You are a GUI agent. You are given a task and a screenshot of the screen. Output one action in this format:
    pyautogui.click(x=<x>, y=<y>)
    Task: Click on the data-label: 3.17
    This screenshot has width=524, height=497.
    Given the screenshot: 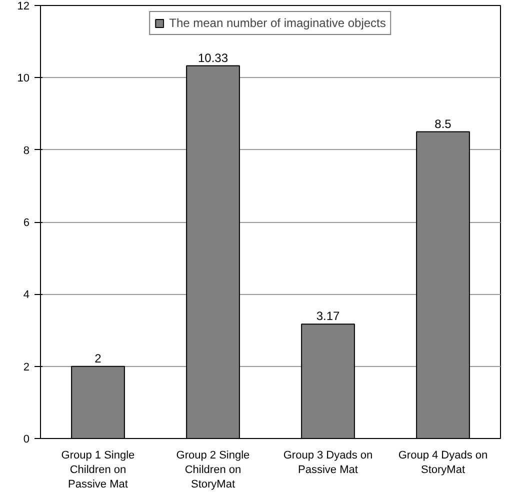 What is the action you would take?
    pyautogui.click(x=328, y=316)
    